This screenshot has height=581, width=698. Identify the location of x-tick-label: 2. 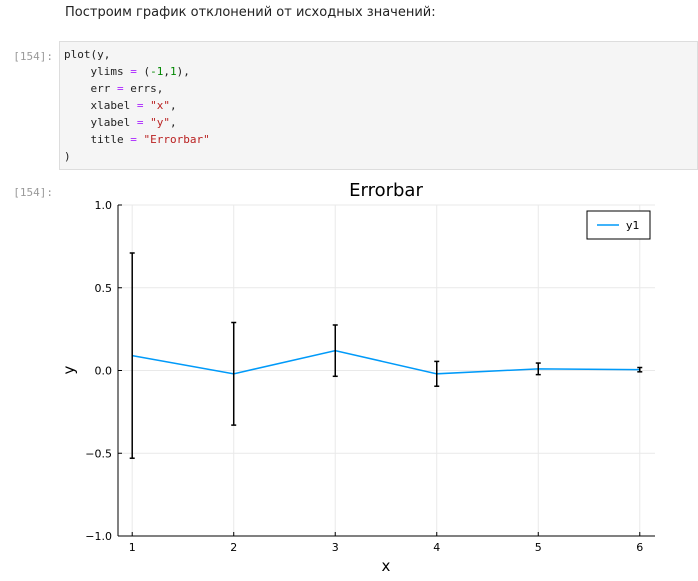
(233, 547).